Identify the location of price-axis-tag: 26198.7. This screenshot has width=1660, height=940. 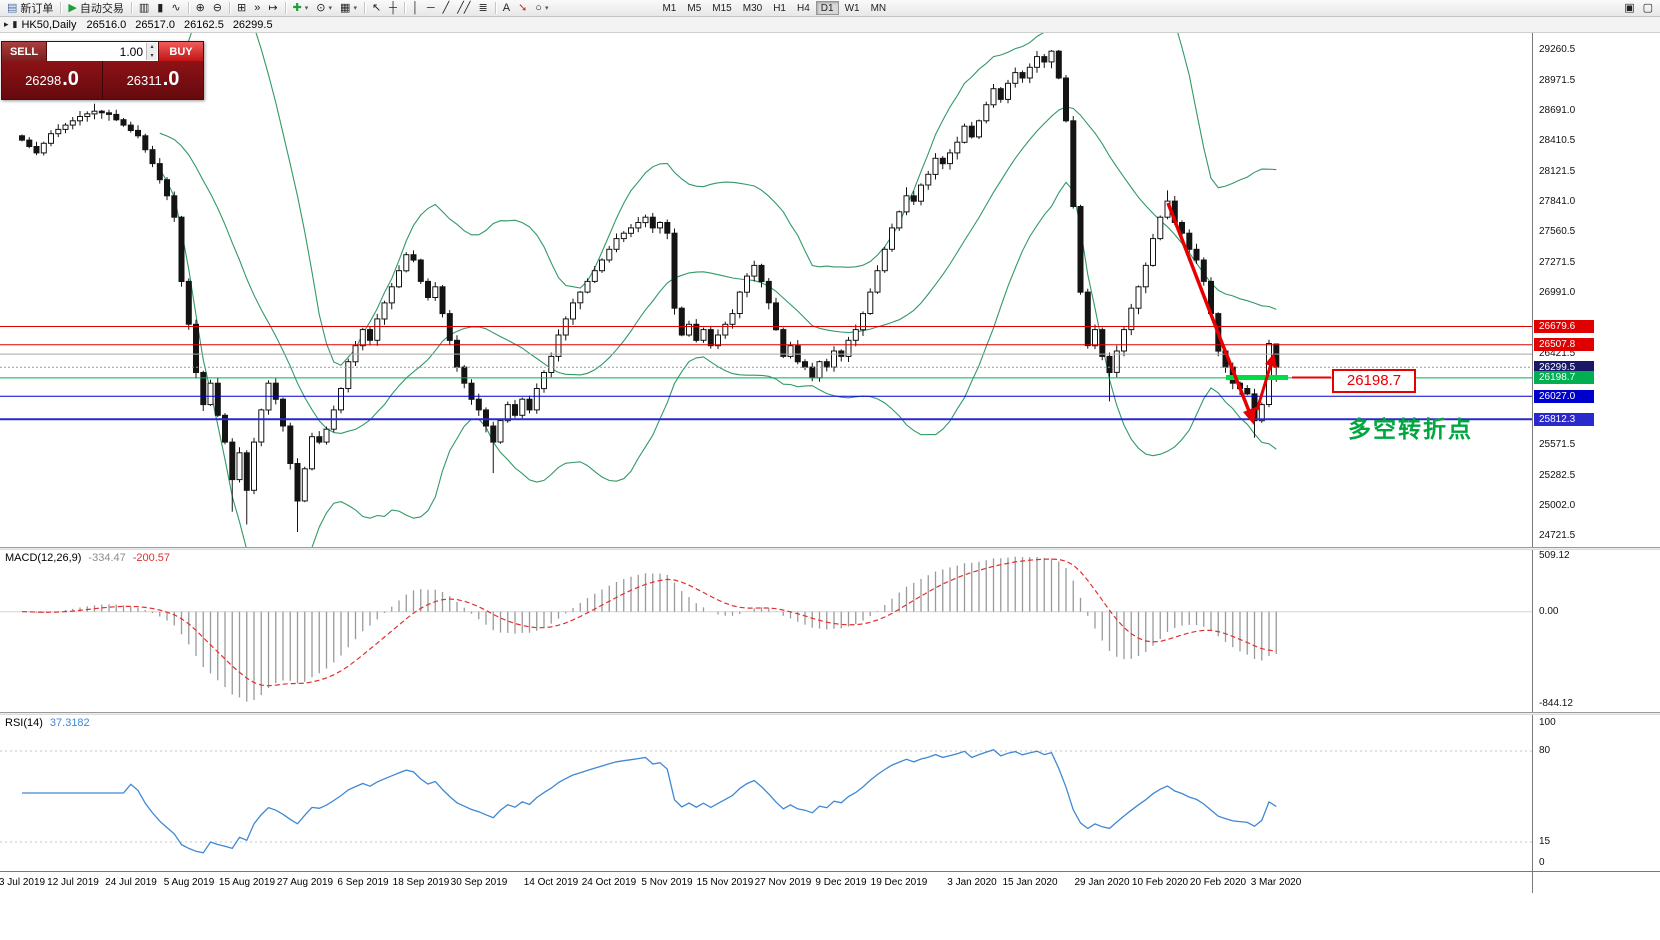
(1564, 377).